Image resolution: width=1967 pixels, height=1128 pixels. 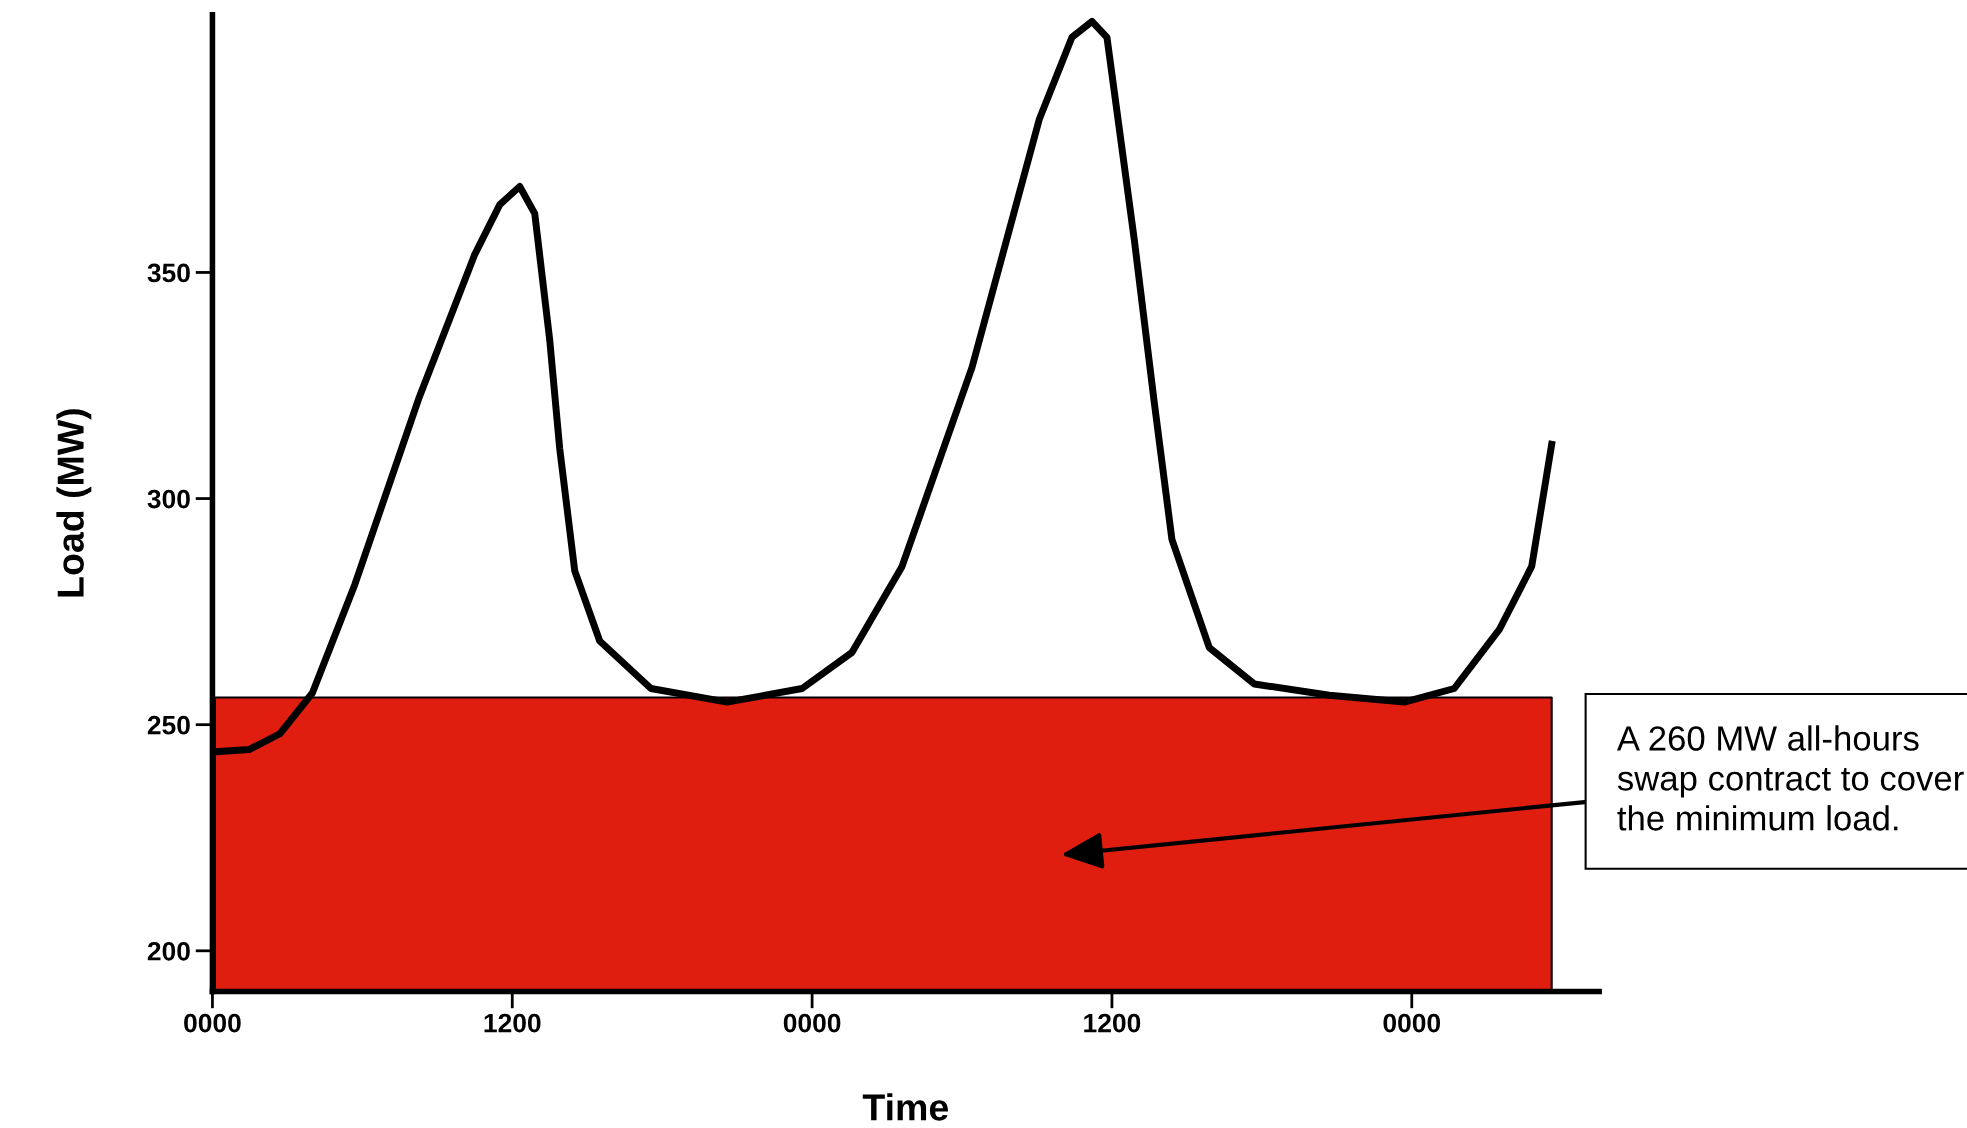 I want to click on y-axis-title: Load (MW), so click(x=74, y=503).